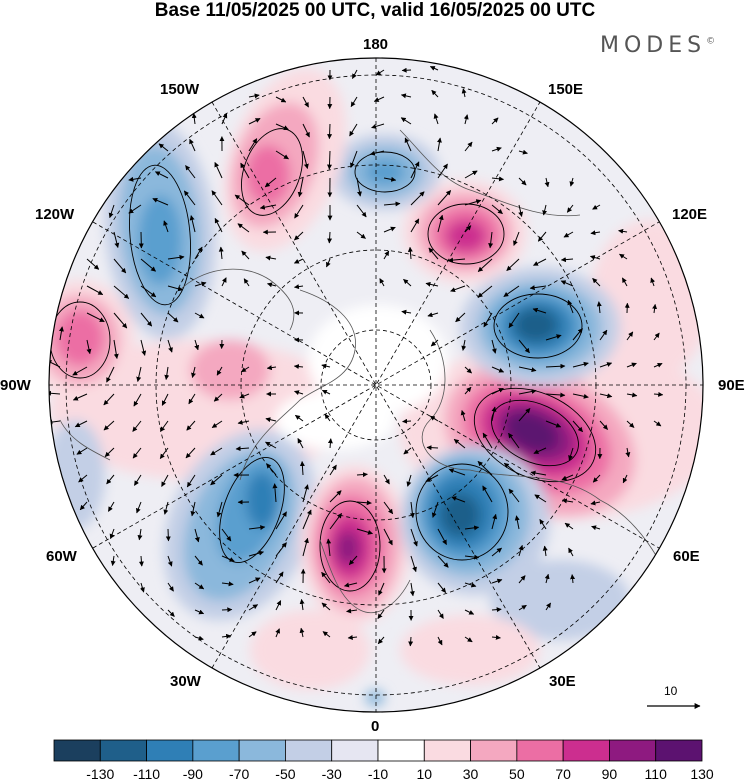  Describe the element at coordinates (686, 556) in the screenshot. I see `lon-label-60e: 60E` at that location.